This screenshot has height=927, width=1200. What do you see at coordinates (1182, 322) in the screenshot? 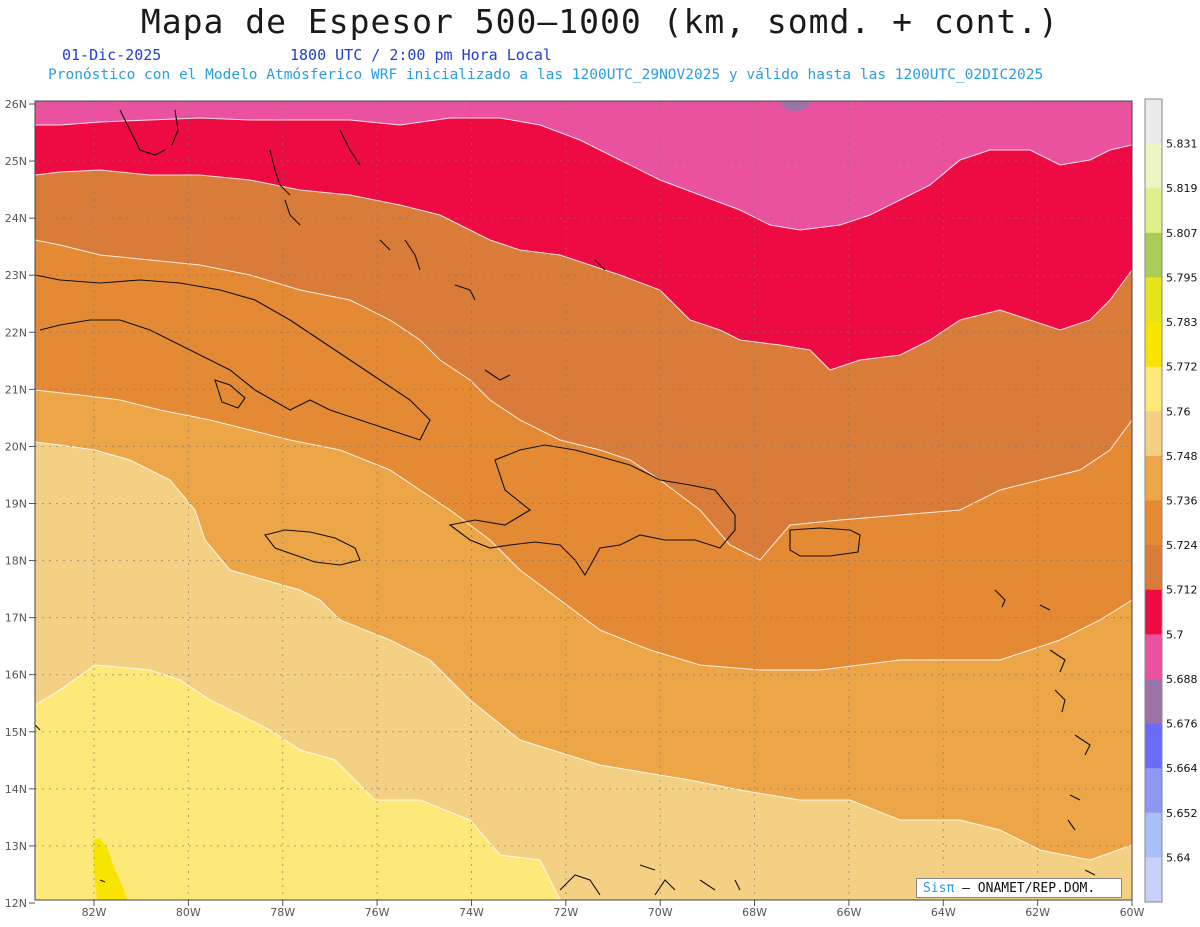
I see `colorbar-label: 5.783` at bounding box center [1182, 322].